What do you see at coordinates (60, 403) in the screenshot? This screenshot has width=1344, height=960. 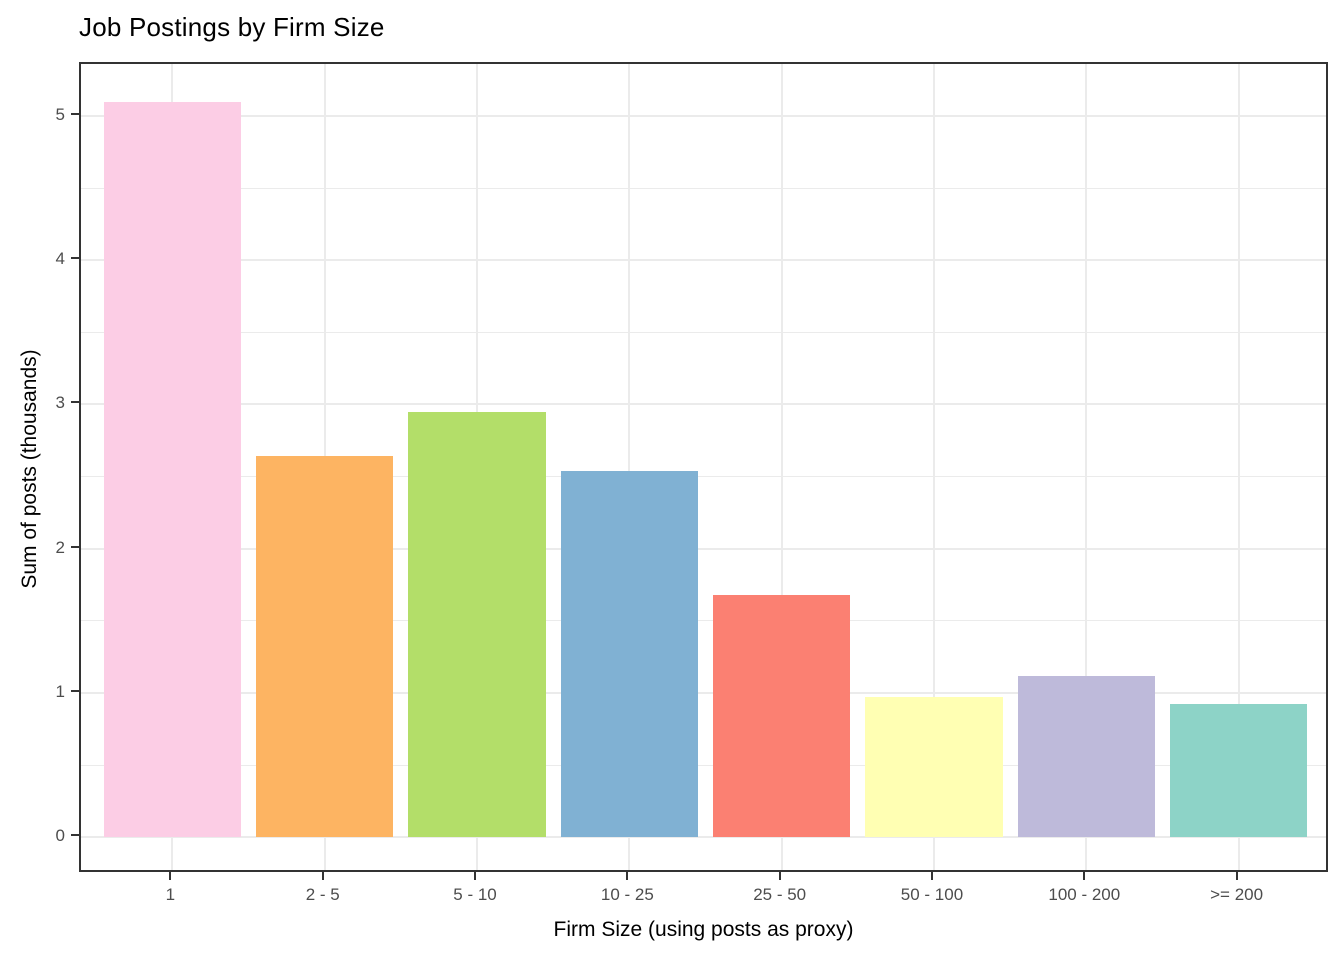 I see `y-tick-label: 3` at bounding box center [60, 403].